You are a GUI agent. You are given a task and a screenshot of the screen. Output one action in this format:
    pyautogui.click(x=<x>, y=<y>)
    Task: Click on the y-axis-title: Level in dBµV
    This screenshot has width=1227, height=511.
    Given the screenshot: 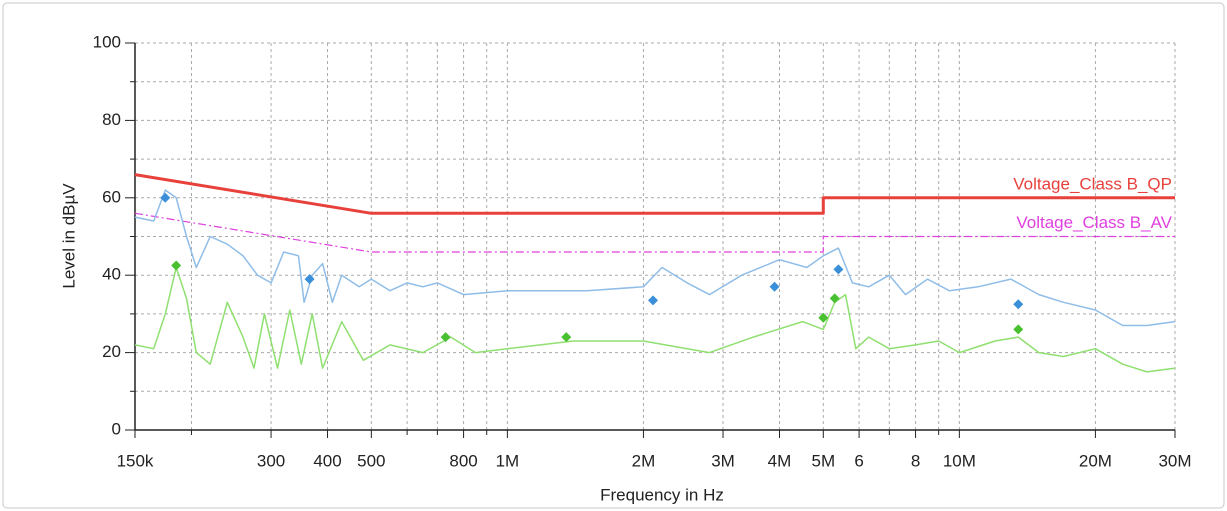 What is the action you would take?
    pyautogui.click(x=68, y=236)
    